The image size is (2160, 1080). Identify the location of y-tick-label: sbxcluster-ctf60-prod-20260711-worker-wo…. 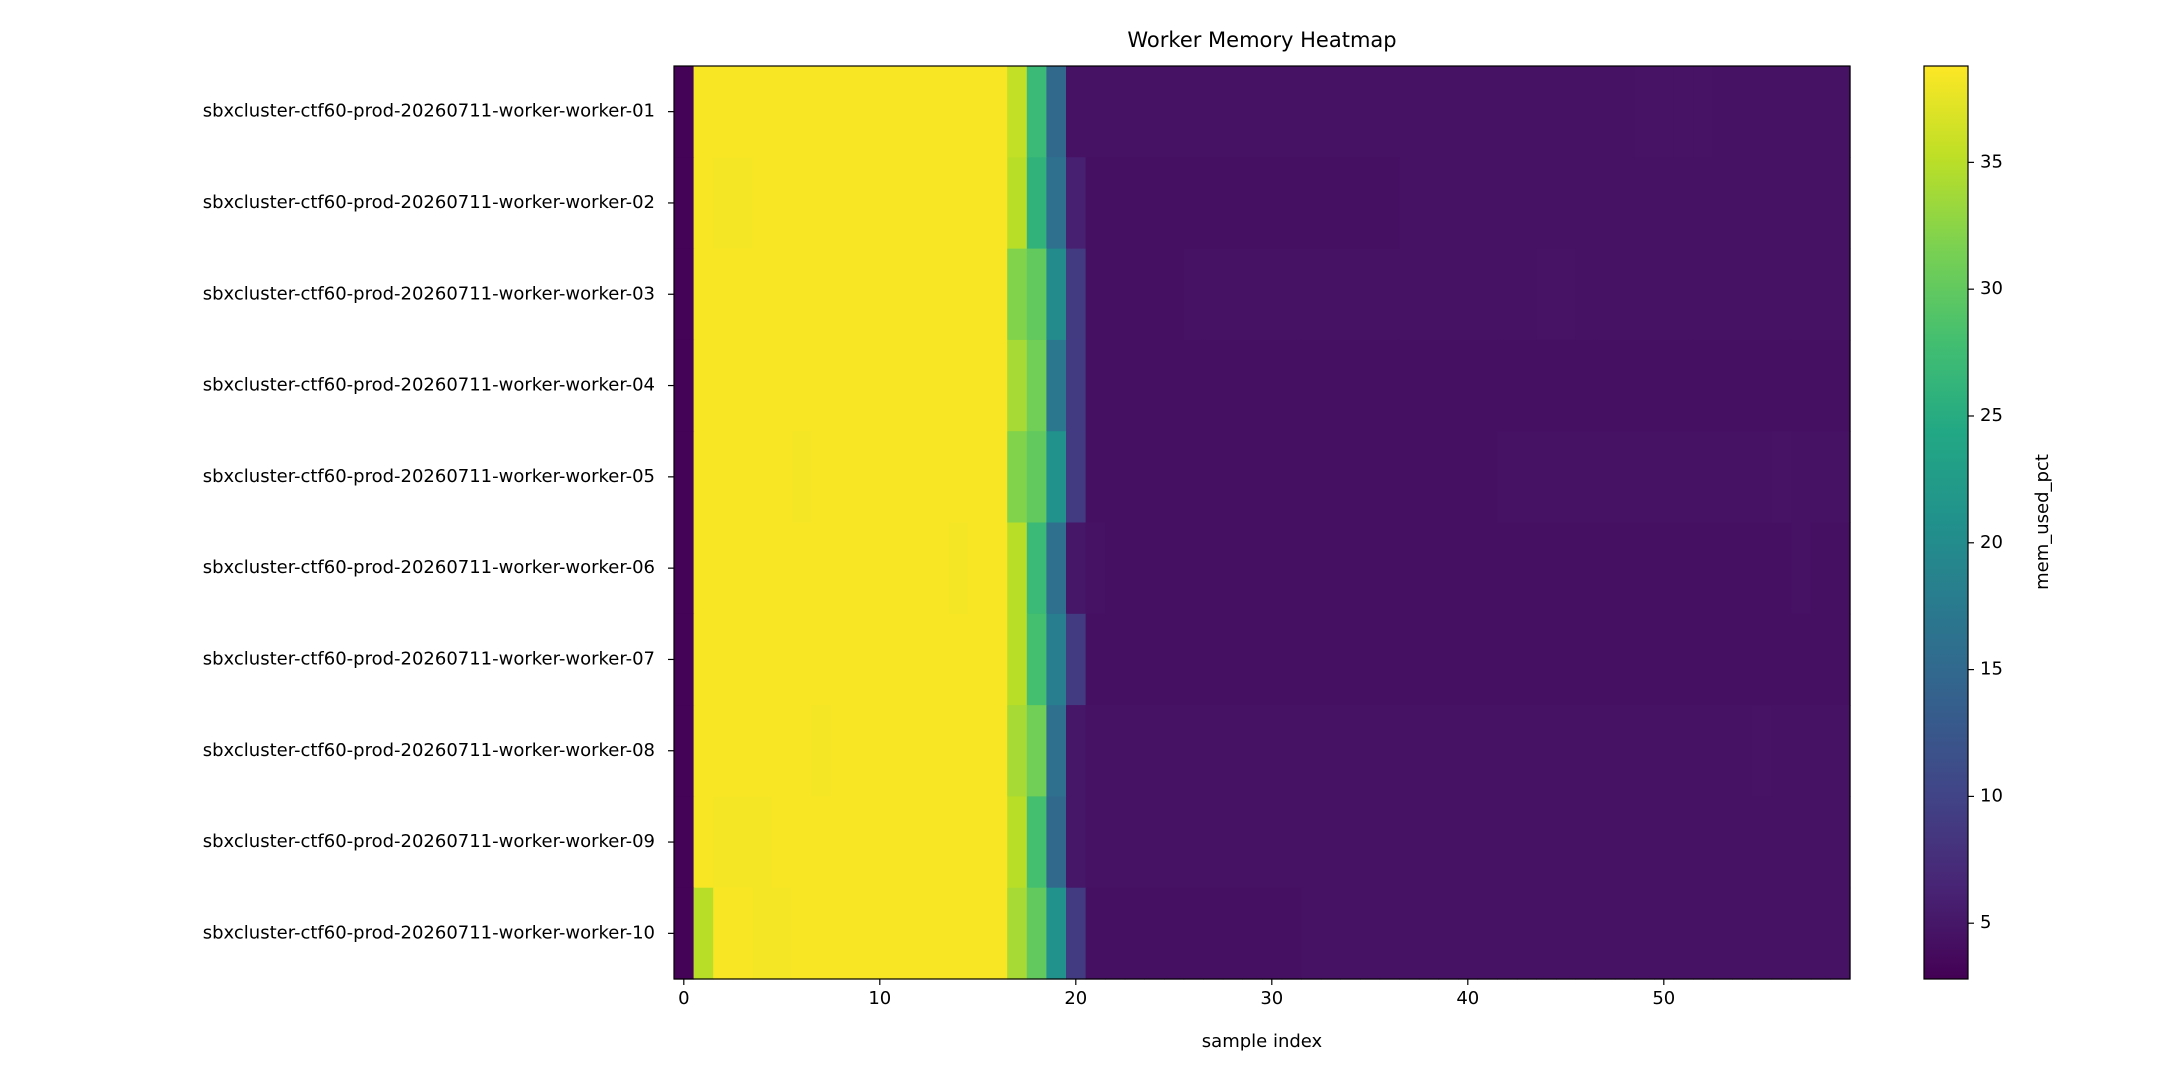
(429, 750).